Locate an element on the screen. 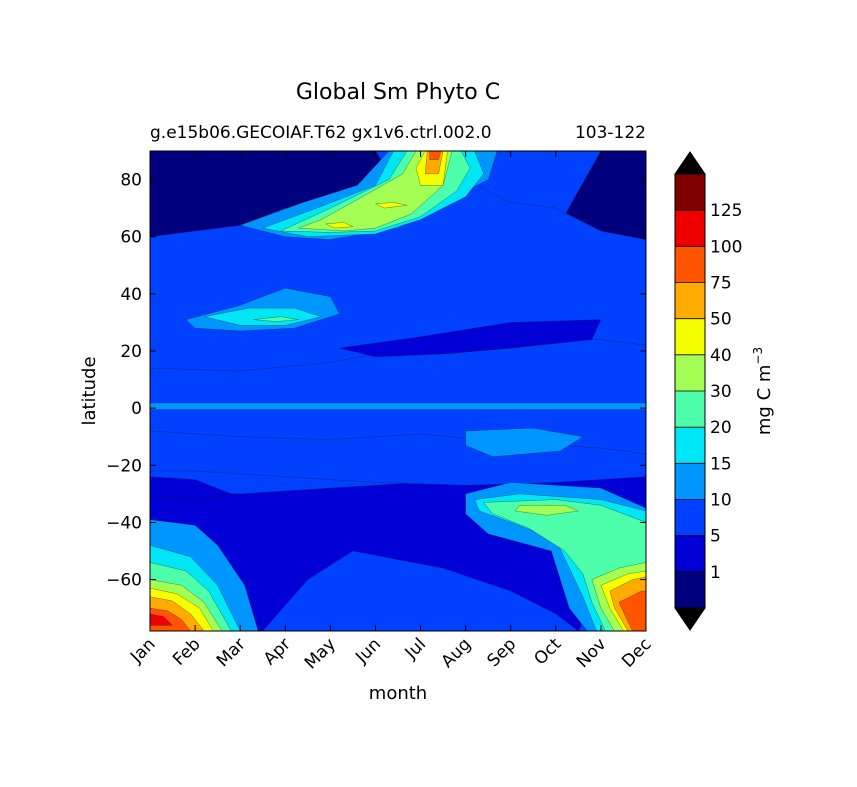 The width and height of the screenshot is (857, 787). chart-subtitle-left: g.e15b06.GECOIAF.T62 gx1v6.ctrl.002.0 is located at coordinates (321, 133).